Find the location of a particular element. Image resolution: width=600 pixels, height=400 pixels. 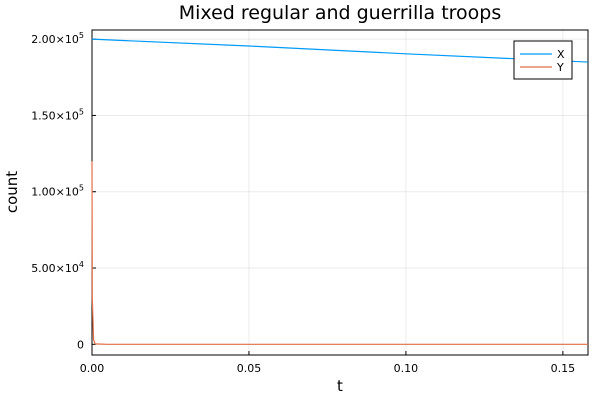

legend: XY is located at coordinates (543, 60).